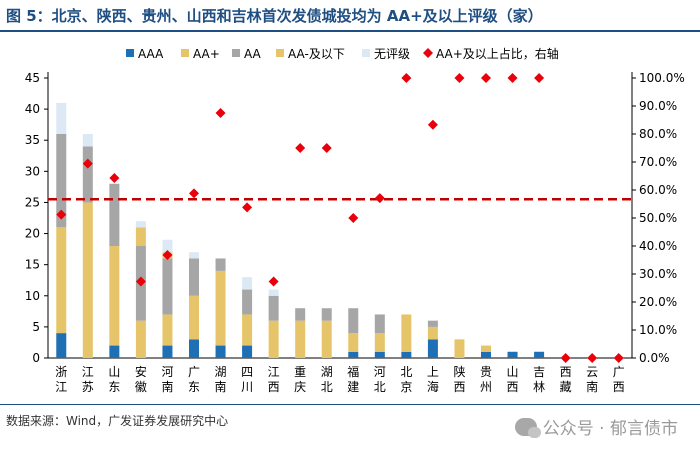  What do you see at coordinates (654, 358) in the screenshot?
I see `y2-tick-label: 0.0%` at bounding box center [654, 358].